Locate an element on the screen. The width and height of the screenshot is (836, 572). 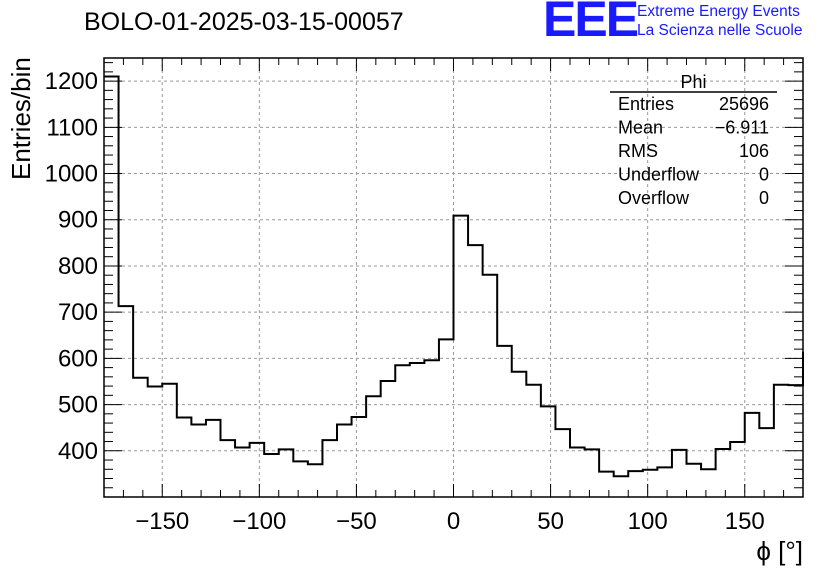
y-tick-label: 600 is located at coordinates (78, 358).